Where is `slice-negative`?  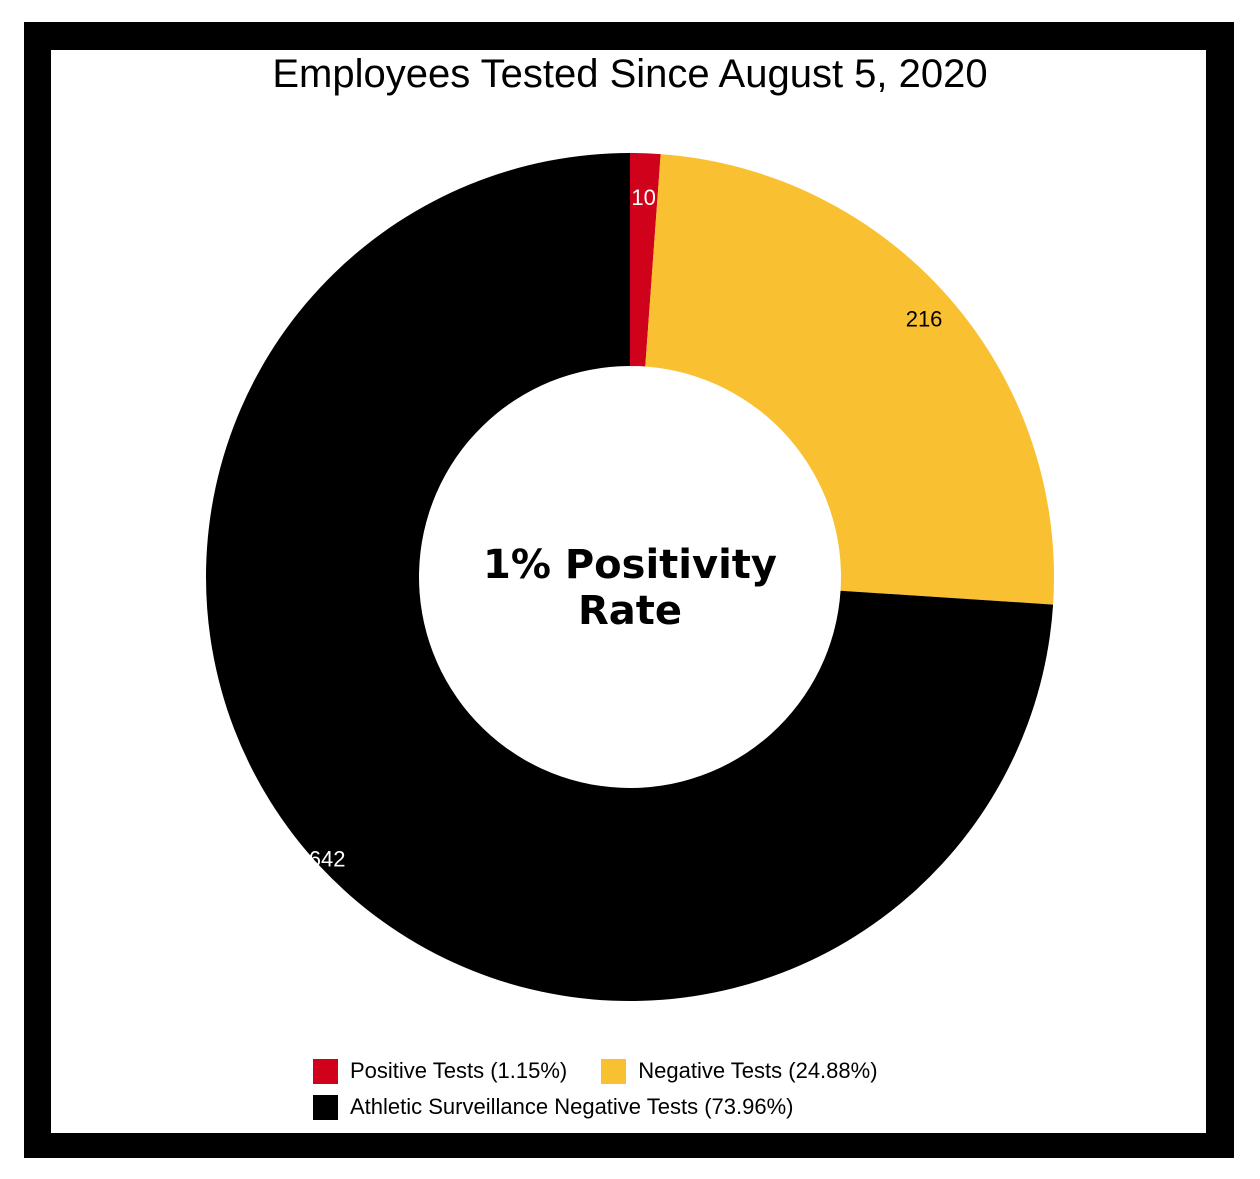
slice-negative is located at coordinates (849, 379).